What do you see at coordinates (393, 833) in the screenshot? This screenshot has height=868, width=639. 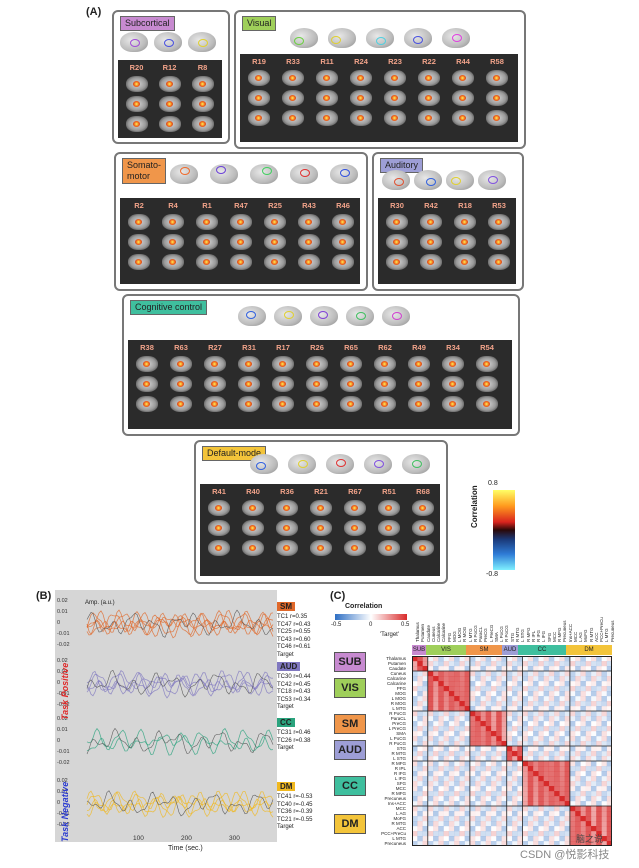 I see `matrix-row-name: PCC+PreCu` at bounding box center [393, 833].